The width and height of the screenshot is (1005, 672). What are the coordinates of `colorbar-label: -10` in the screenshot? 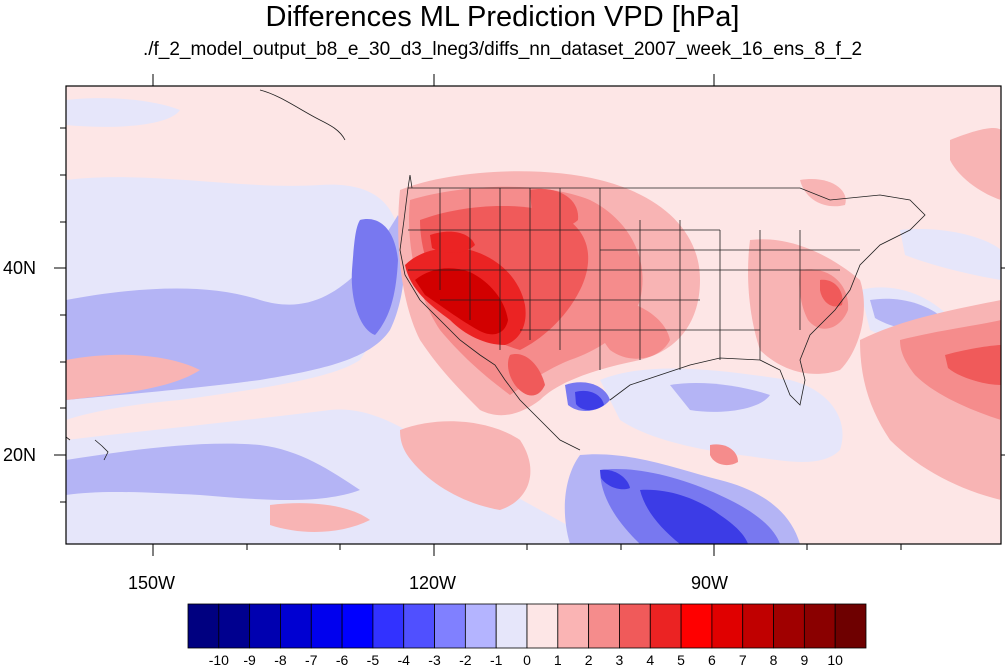 It's located at (218, 660).